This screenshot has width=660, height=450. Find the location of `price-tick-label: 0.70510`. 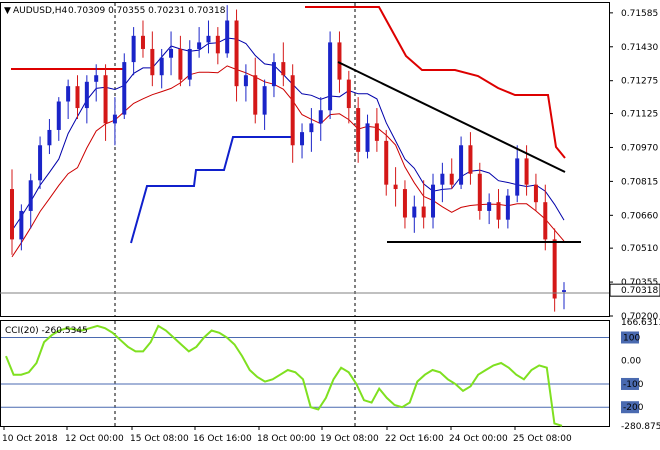

price-tick-label: 0.70510 is located at coordinates (639, 249).